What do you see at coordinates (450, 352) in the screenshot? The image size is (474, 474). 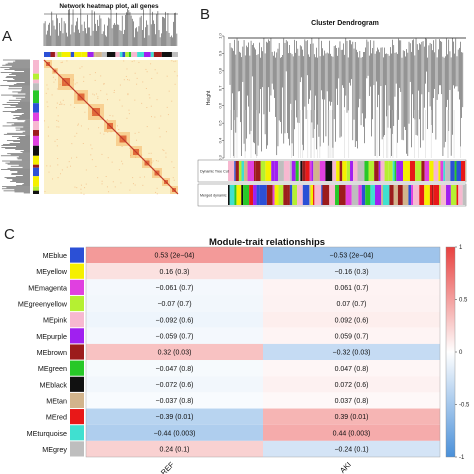 I see `colorbar` at bounding box center [450, 352].